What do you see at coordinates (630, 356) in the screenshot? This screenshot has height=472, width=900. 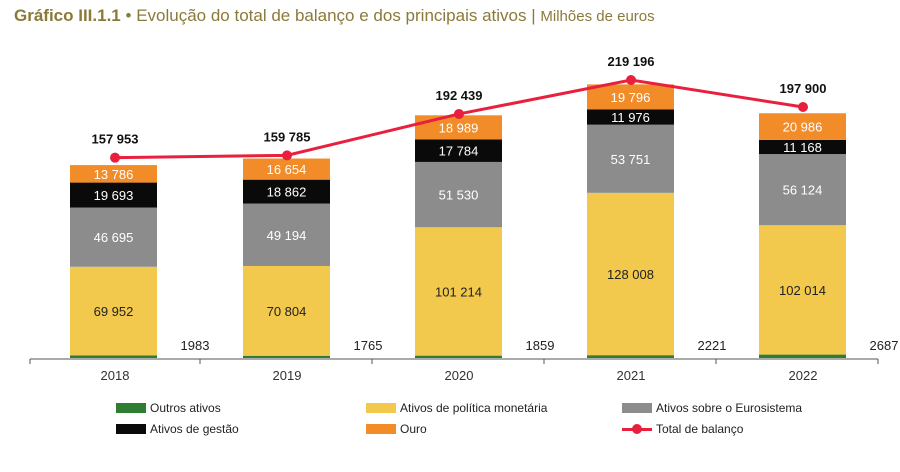 I see `bar-segment-0-2021` at bounding box center [630, 356].